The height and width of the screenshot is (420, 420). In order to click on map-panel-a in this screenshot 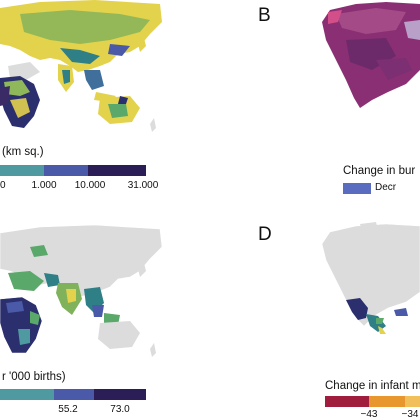, I will do `click(81, 66)`.